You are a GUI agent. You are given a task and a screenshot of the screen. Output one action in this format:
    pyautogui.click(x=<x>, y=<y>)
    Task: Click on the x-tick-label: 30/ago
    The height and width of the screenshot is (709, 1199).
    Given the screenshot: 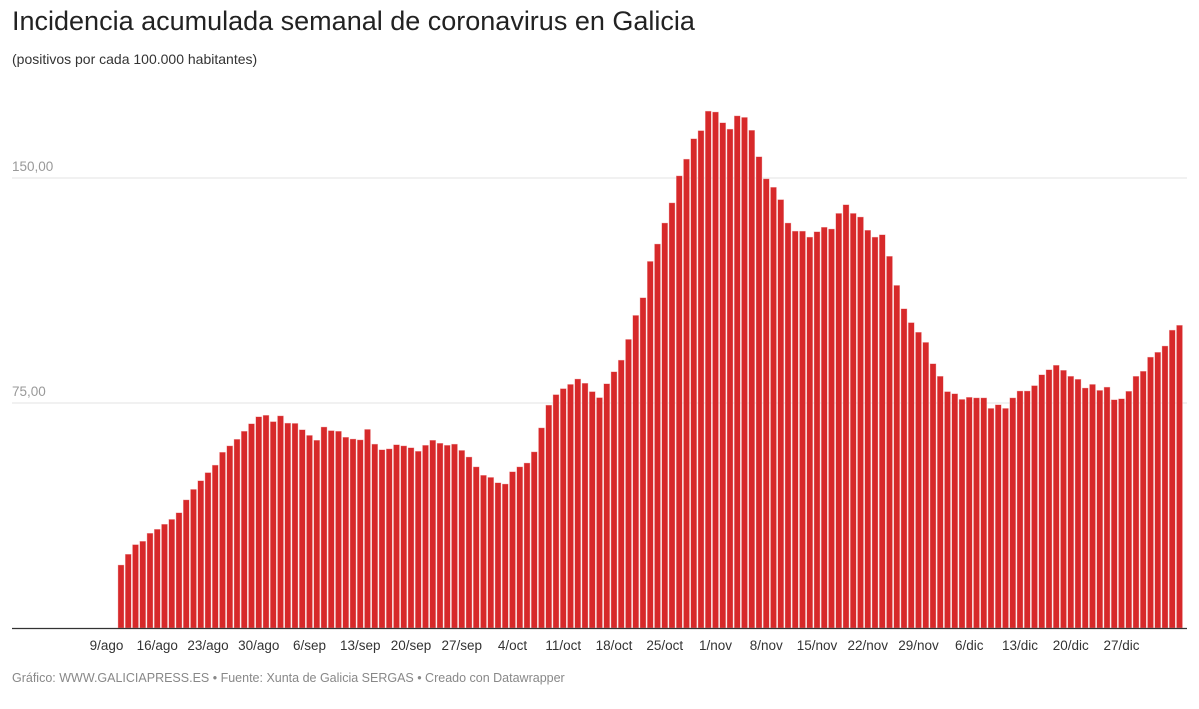 What is the action you would take?
    pyautogui.click(x=258, y=645)
    